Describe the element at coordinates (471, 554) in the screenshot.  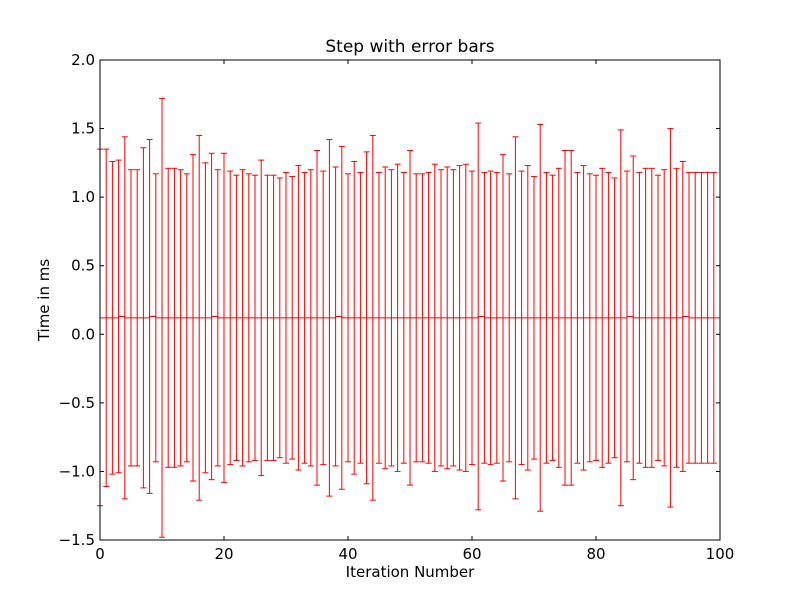
I see `x-tick-label: 60` at that location.